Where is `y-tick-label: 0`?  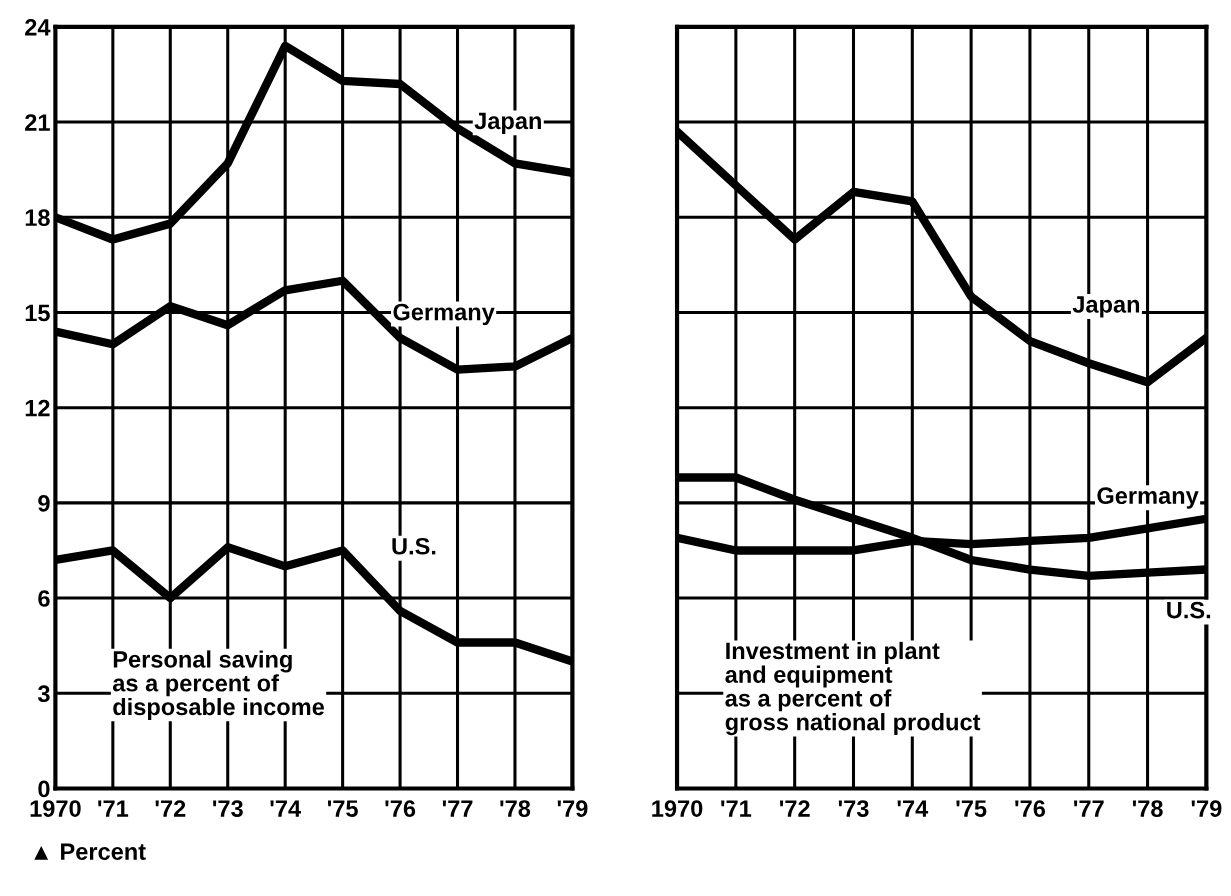
y-tick-label: 0 is located at coordinates (44, 789).